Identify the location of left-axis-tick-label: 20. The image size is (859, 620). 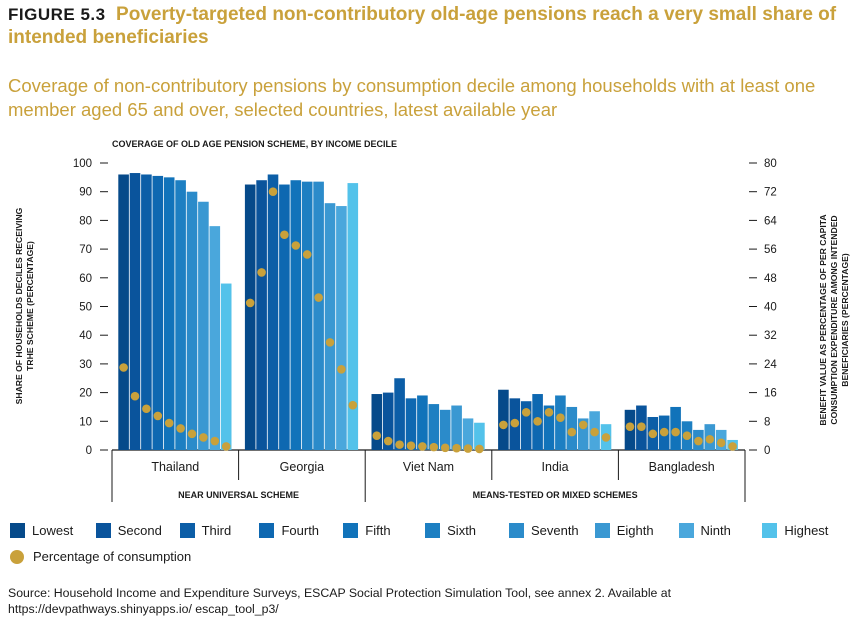
(85, 394).